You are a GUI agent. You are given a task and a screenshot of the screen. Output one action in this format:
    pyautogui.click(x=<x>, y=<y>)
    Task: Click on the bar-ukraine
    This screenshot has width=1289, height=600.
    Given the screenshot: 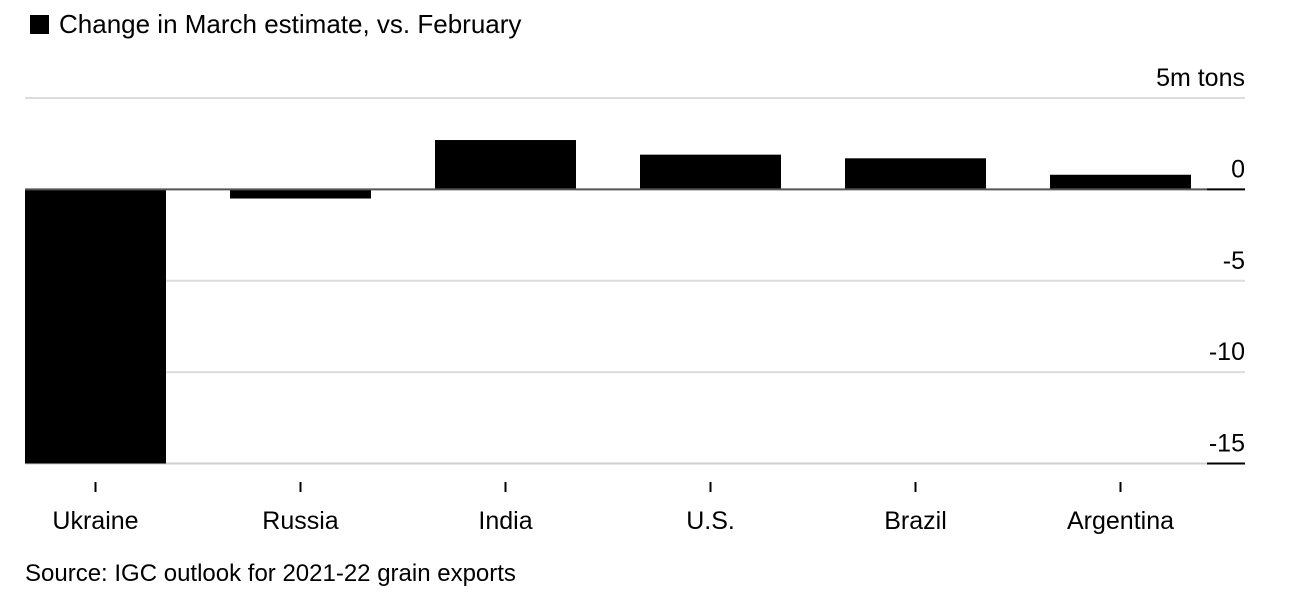 What is the action you would take?
    pyautogui.click(x=95, y=326)
    